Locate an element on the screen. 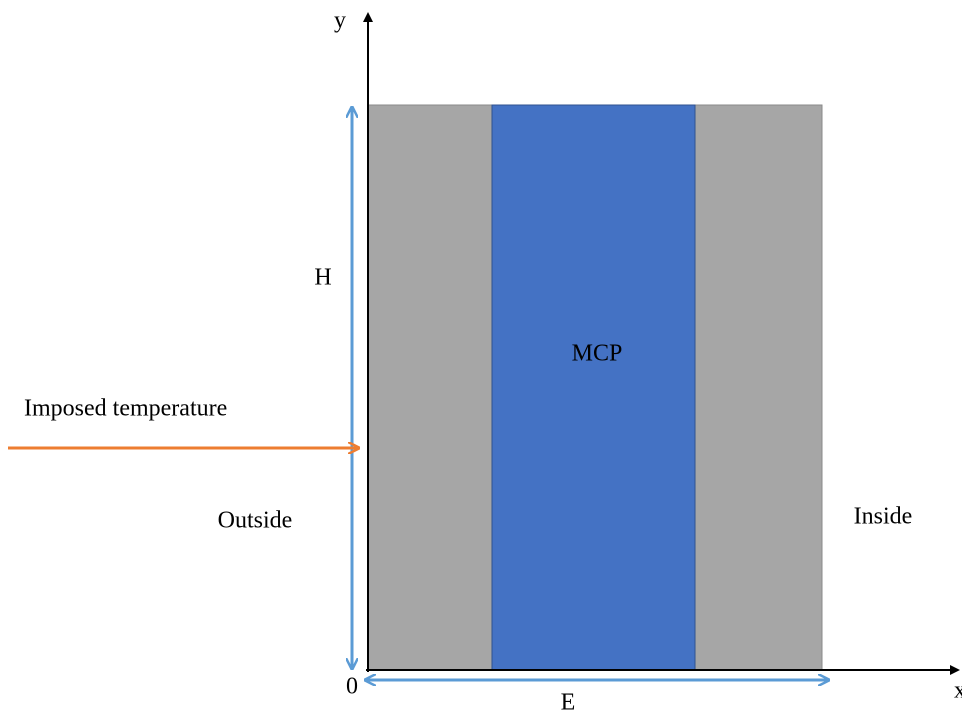  height-label: H is located at coordinates (322, 278).